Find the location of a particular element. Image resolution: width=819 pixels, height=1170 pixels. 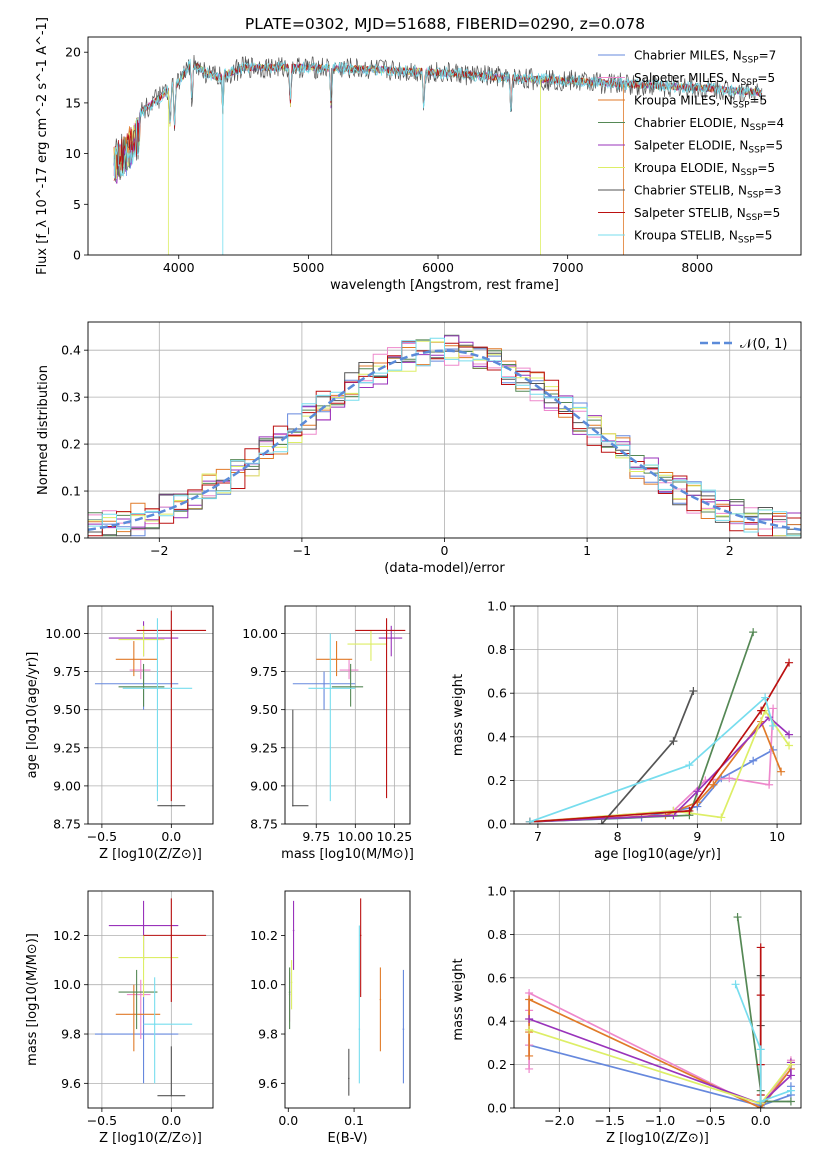

panel-mass-vs-ebv: 0.0 0.1 9.6 9.8 10.0 10.2 E(B-V) is located at coordinates (330, 1018).